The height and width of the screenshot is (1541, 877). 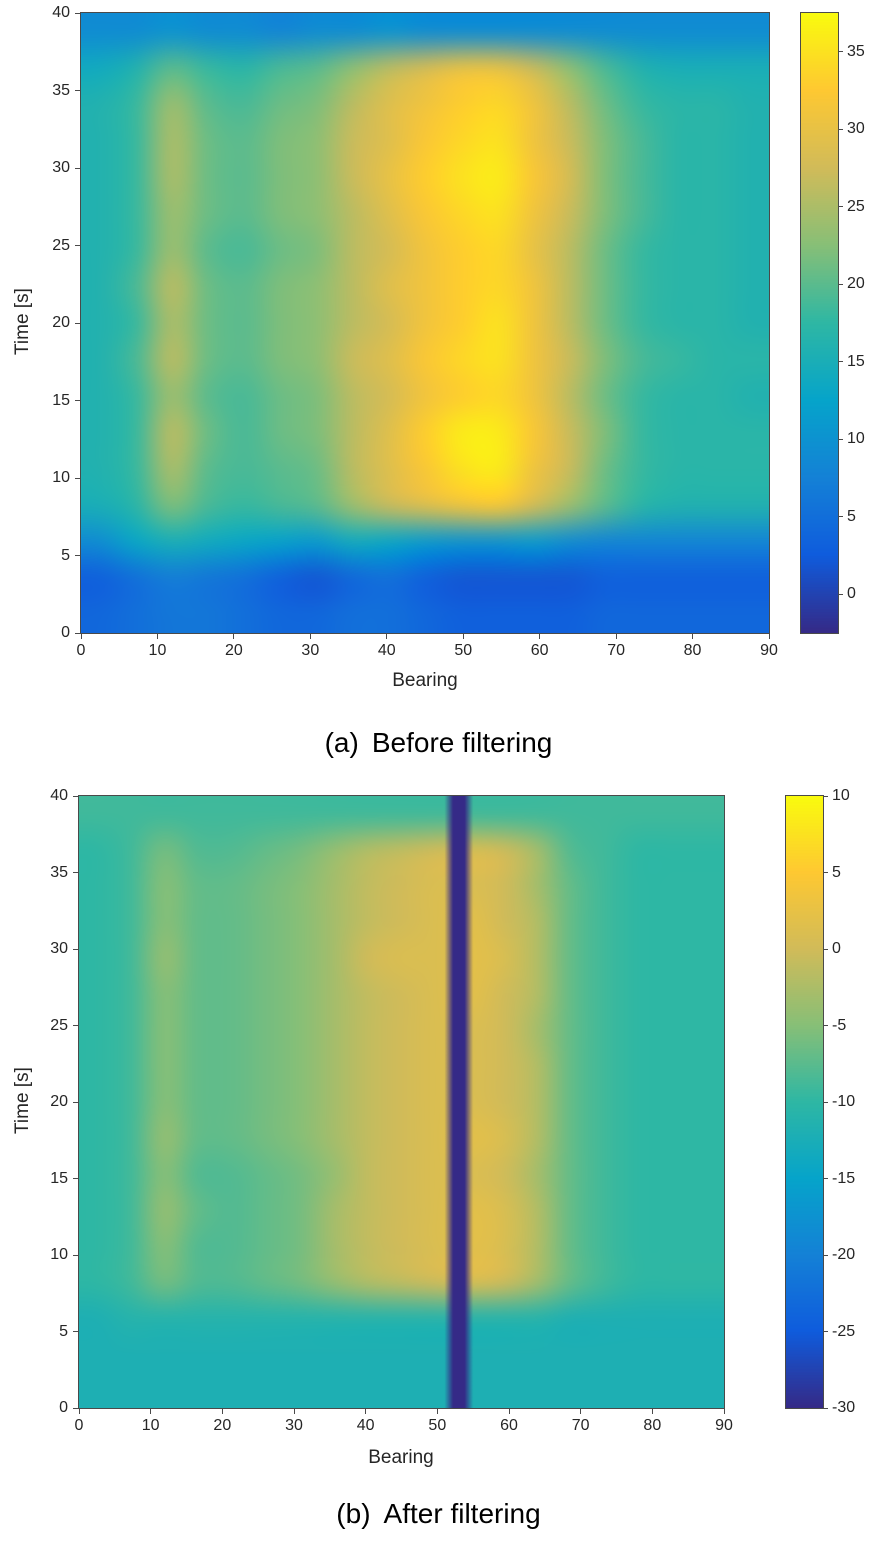 What do you see at coordinates (462, 1513) in the screenshot?
I see `caption-b-text: After filtering` at bounding box center [462, 1513].